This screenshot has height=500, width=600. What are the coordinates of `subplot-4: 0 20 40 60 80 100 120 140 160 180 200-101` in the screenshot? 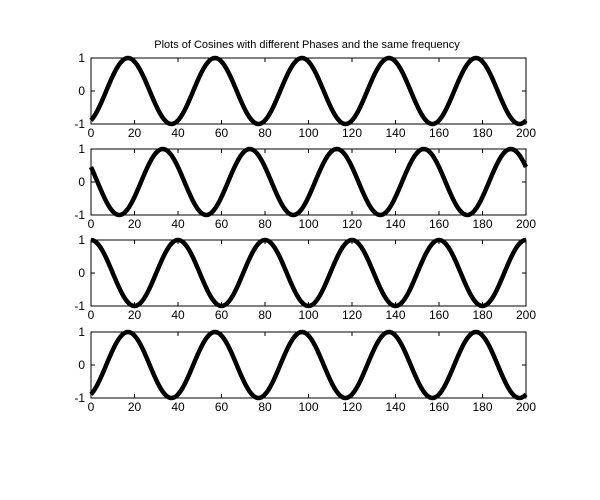 It's located at (305, 369).